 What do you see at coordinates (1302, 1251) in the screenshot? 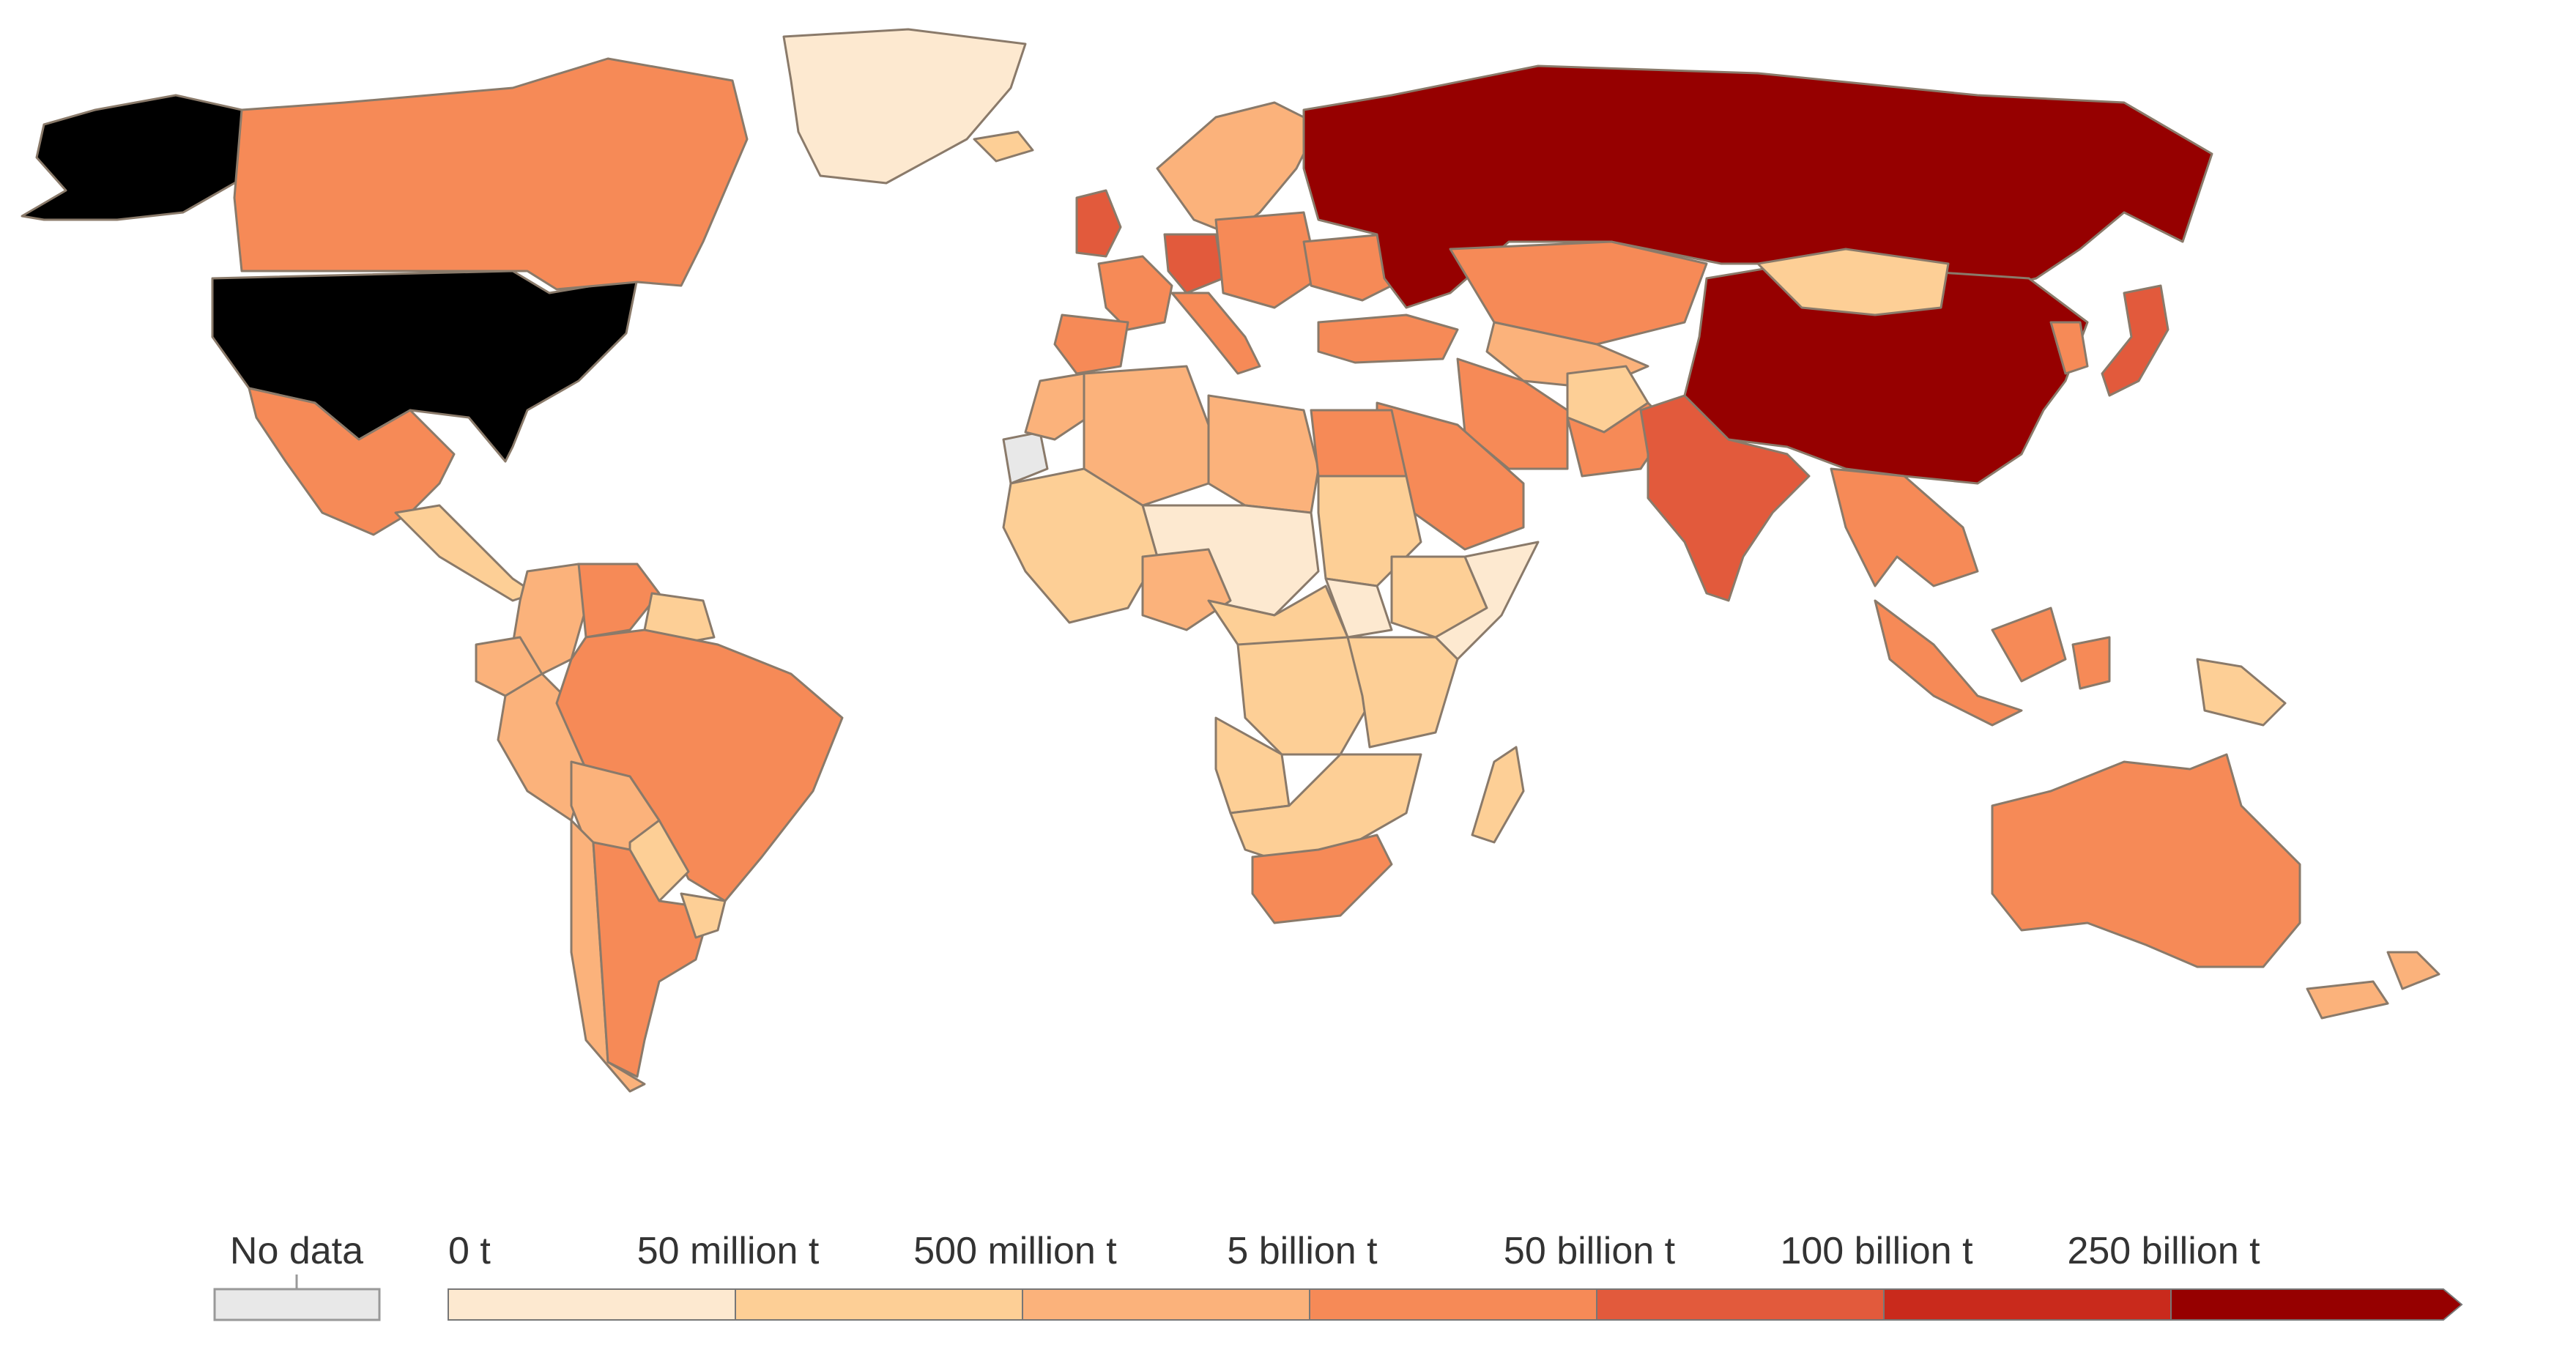
I see `legend-tick-label-3: 5 billion t` at bounding box center [1302, 1251].